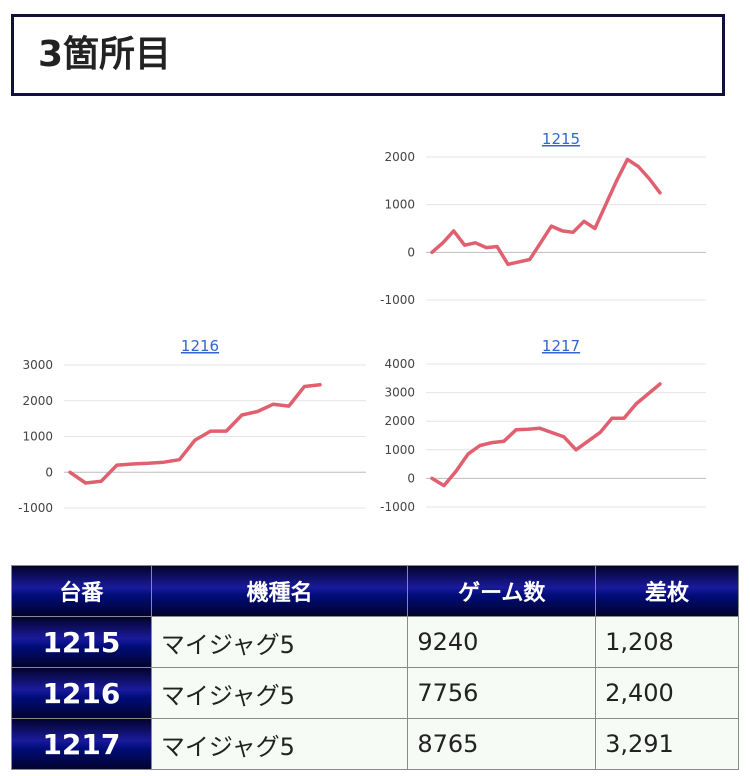  I want to click on section-heading: 3箇所目, so click(368, 55).